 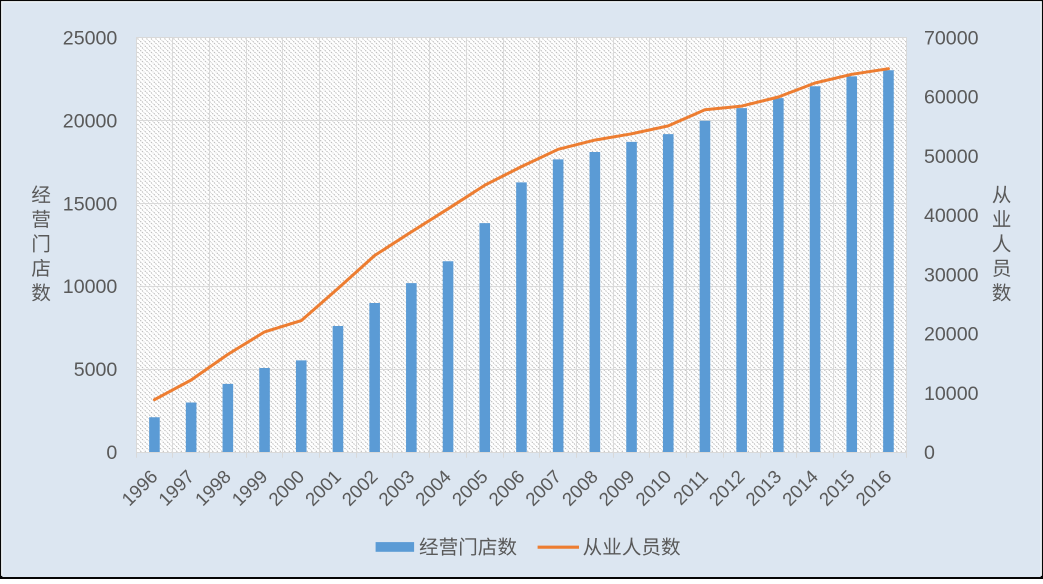 I want to click on svg-text: 70000, so click(x=951, y=39).